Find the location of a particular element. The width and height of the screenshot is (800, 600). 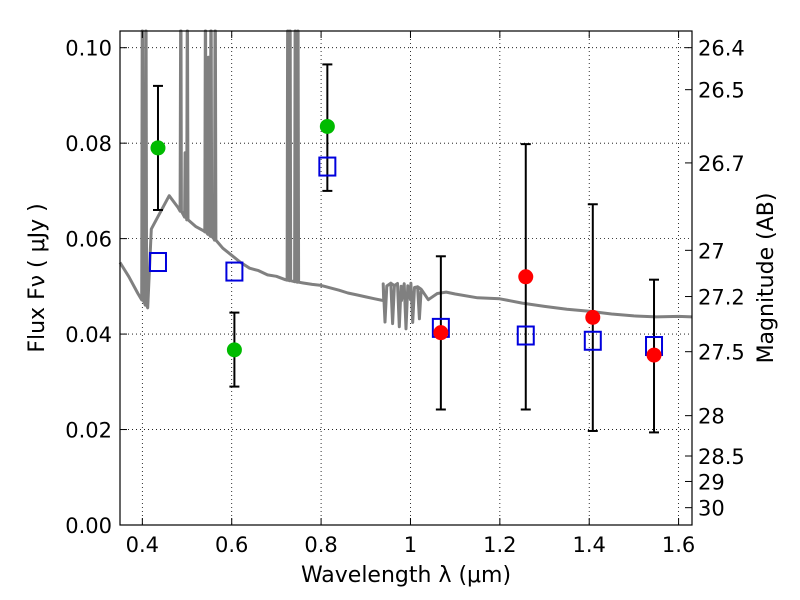

x-tick-label: 1.6 is located at coordinates (678, 545).